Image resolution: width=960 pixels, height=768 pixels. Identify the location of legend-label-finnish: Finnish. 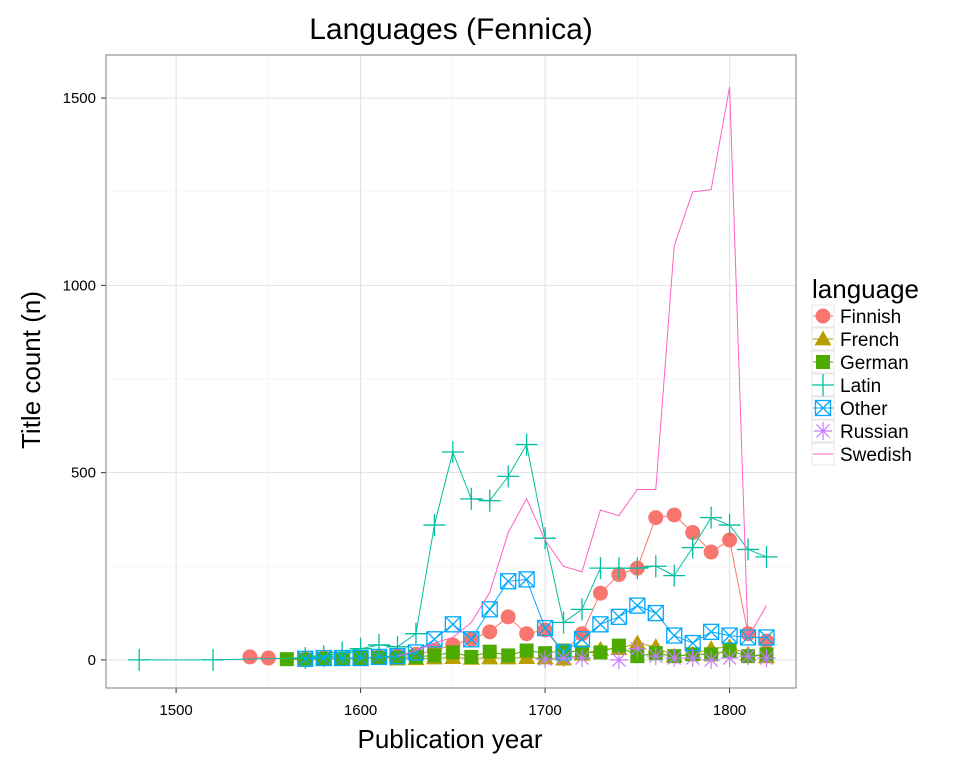
(870, 317).